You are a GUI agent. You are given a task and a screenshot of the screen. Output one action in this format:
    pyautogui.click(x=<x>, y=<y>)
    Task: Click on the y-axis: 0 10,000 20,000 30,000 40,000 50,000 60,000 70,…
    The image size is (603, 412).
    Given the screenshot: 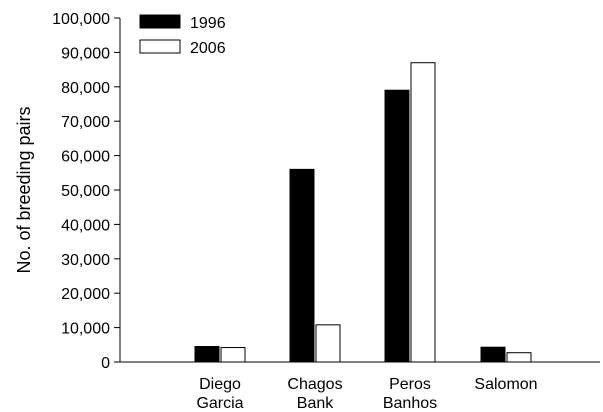 What is the action you would take?
    pyautogui.click(x=86, y=191)
    